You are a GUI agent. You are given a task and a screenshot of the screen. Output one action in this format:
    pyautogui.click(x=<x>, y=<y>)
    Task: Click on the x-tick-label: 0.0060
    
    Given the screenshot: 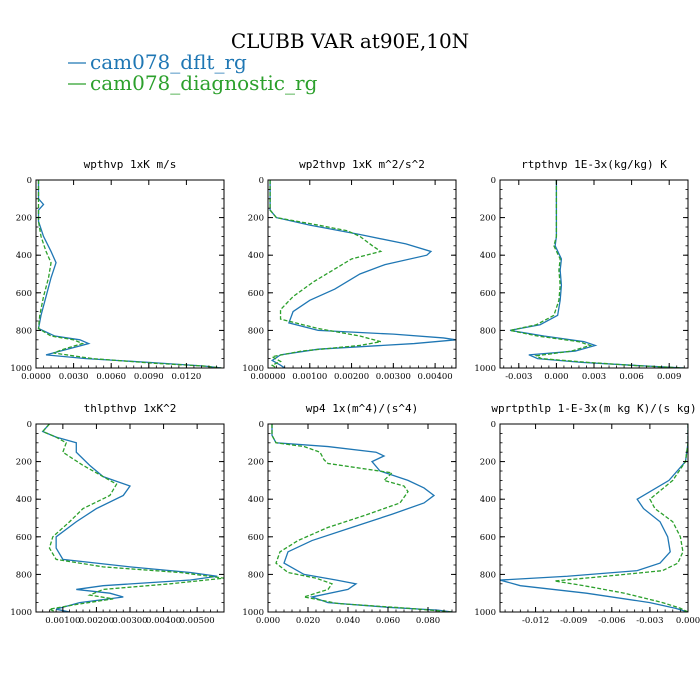 What is the action you would take?
    pyautogui.click(x=111, y=377)
    